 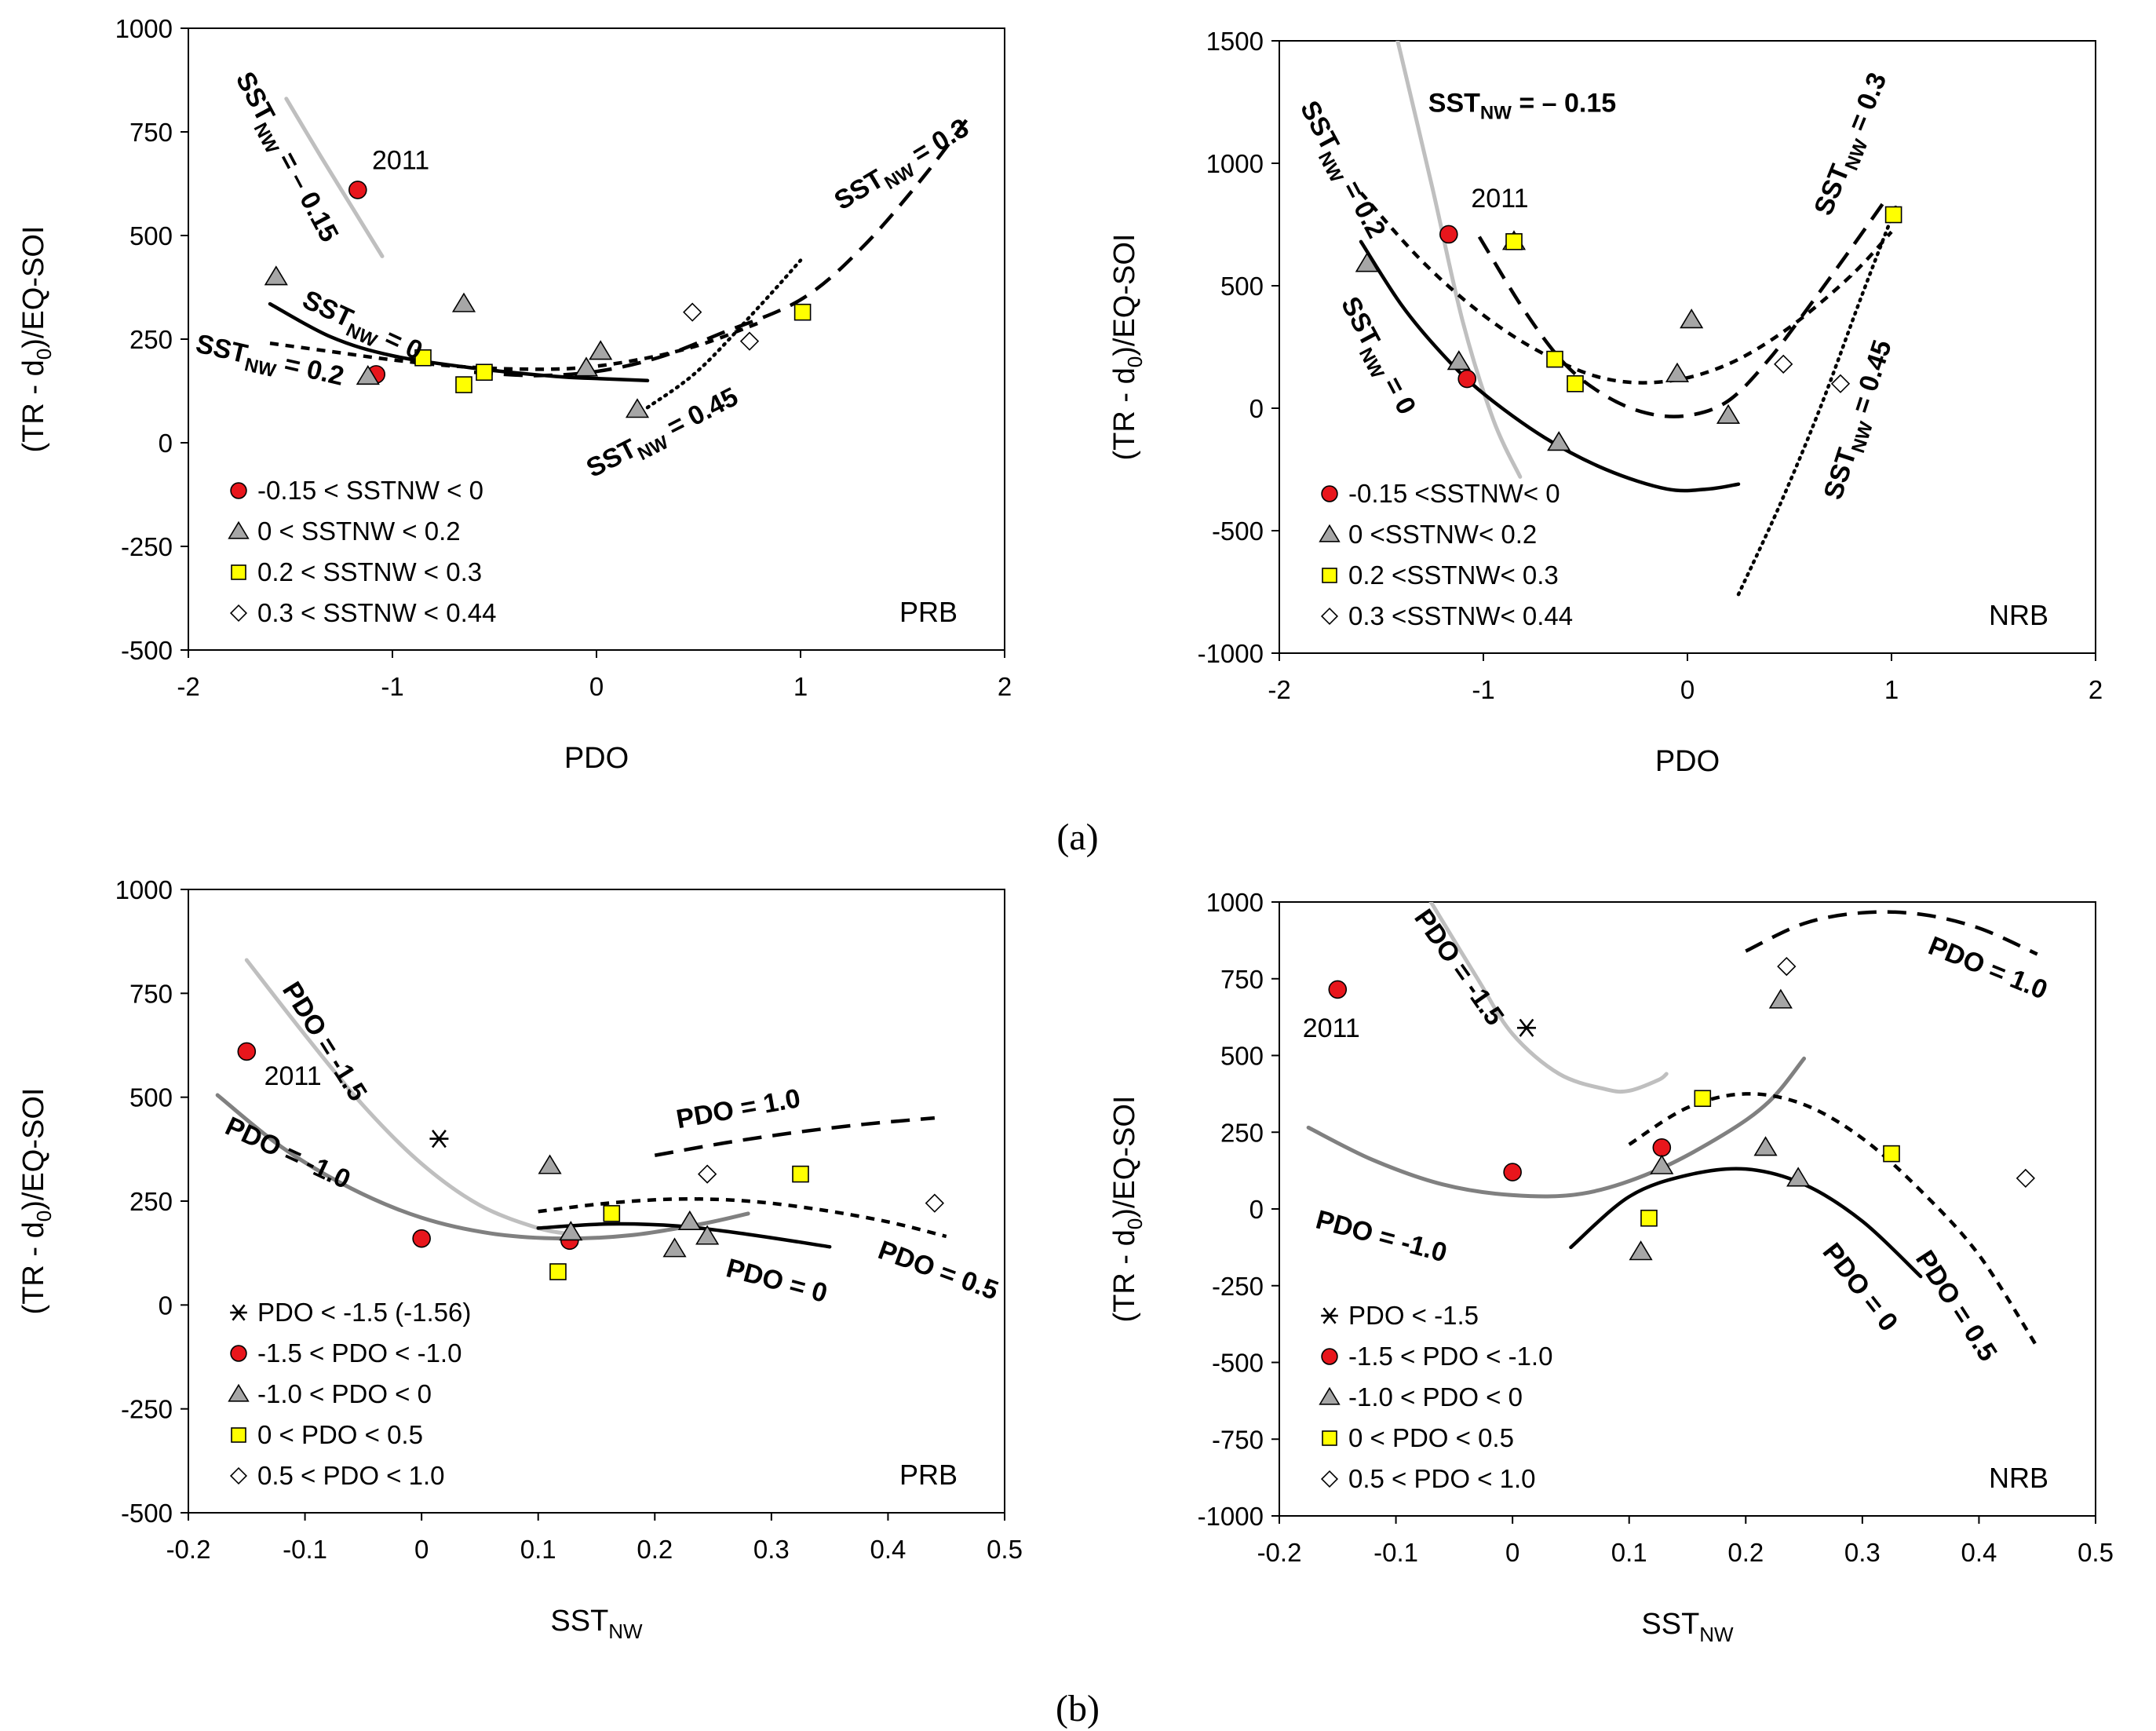 I want to click on legend-label: 0 < PDO < 0.5, so click(x=1431, y=1437).